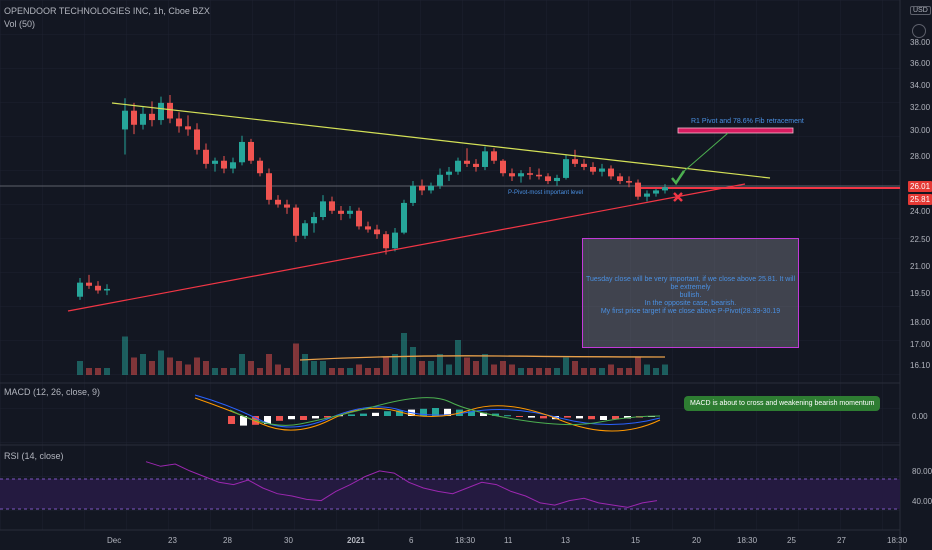  I want to click on time-tick: Dec, so click(114, 540).